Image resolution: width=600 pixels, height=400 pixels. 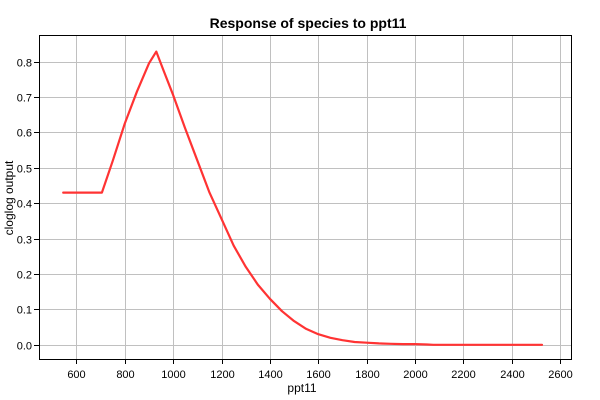 What do you see at coordinates (24, 99) in the screenshot?
I see `y-tick-label: 0.7` at bounding box center [24, 99].